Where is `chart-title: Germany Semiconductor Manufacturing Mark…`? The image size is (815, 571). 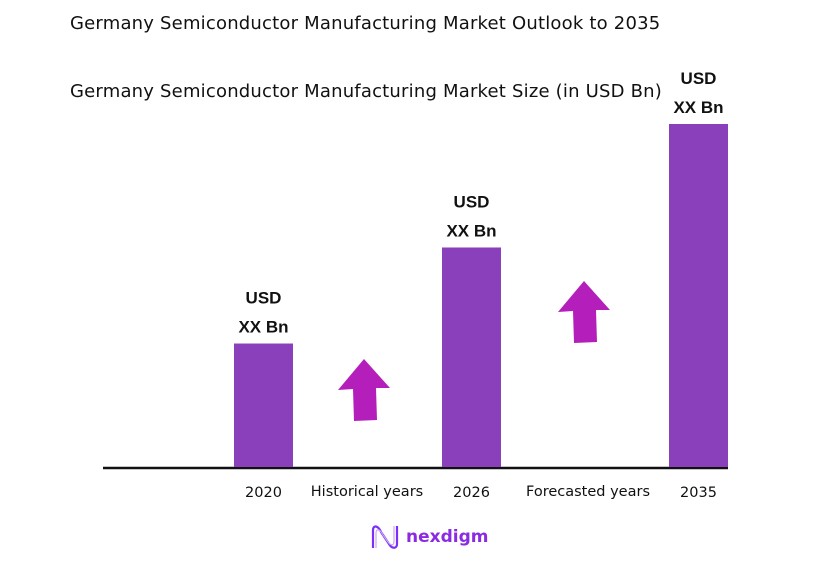
chart-title: Germany Semiconductor Manufacturing Mark… is located at coordinates (365, 23).